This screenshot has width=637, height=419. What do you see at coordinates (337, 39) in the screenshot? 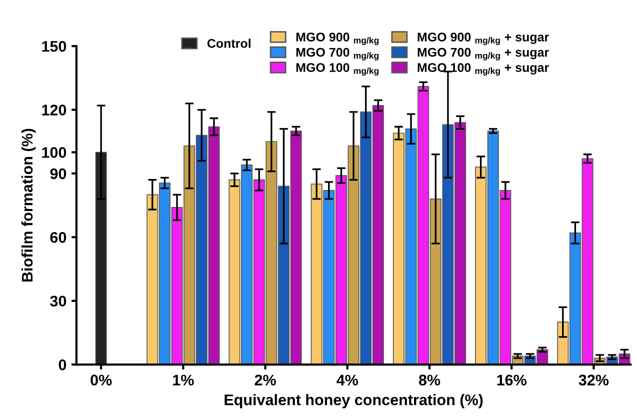
I see `legend-label: MGO 900 $_{mg/kg}$` at bounding box center [337, 39].